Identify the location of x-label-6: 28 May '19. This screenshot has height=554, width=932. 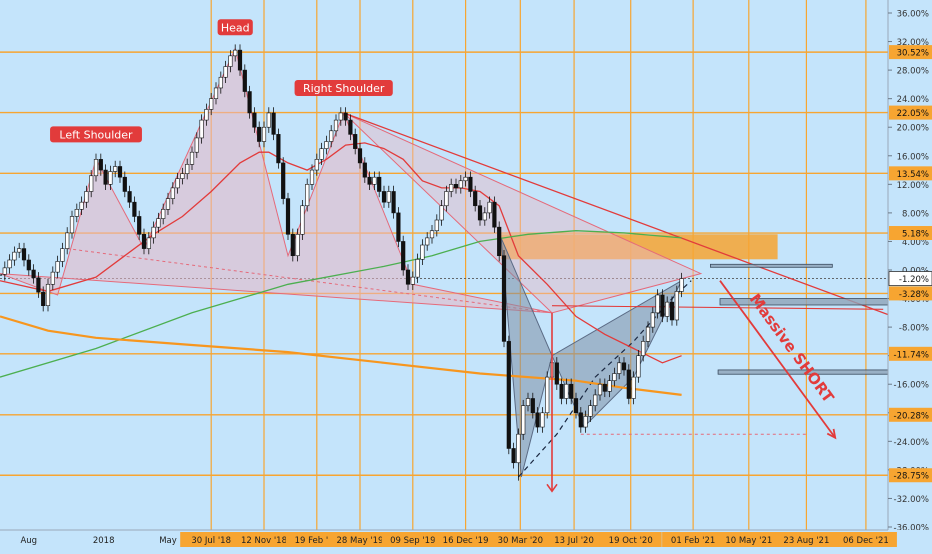
(360, 539).